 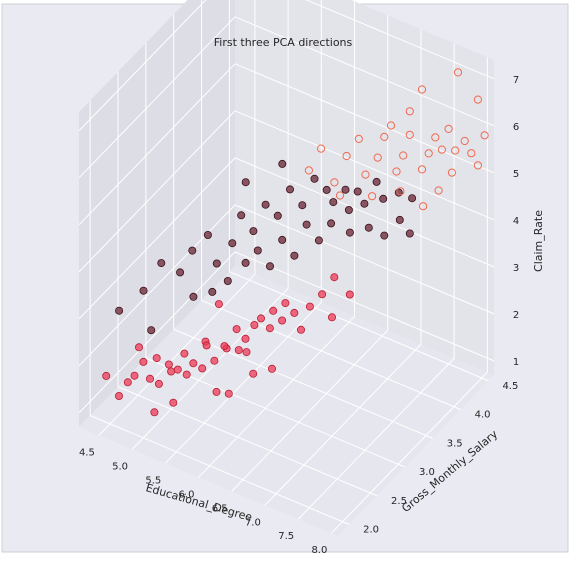 I want to click on z-tick-label: 5, so click(x=516, y=174).